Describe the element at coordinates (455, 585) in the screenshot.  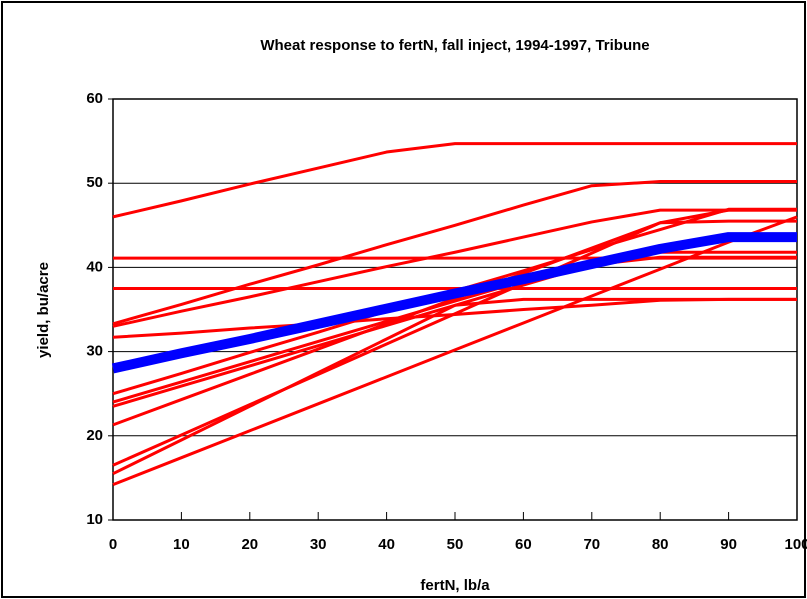
I see `x-axis-label: fertN, lb/a` at that location.